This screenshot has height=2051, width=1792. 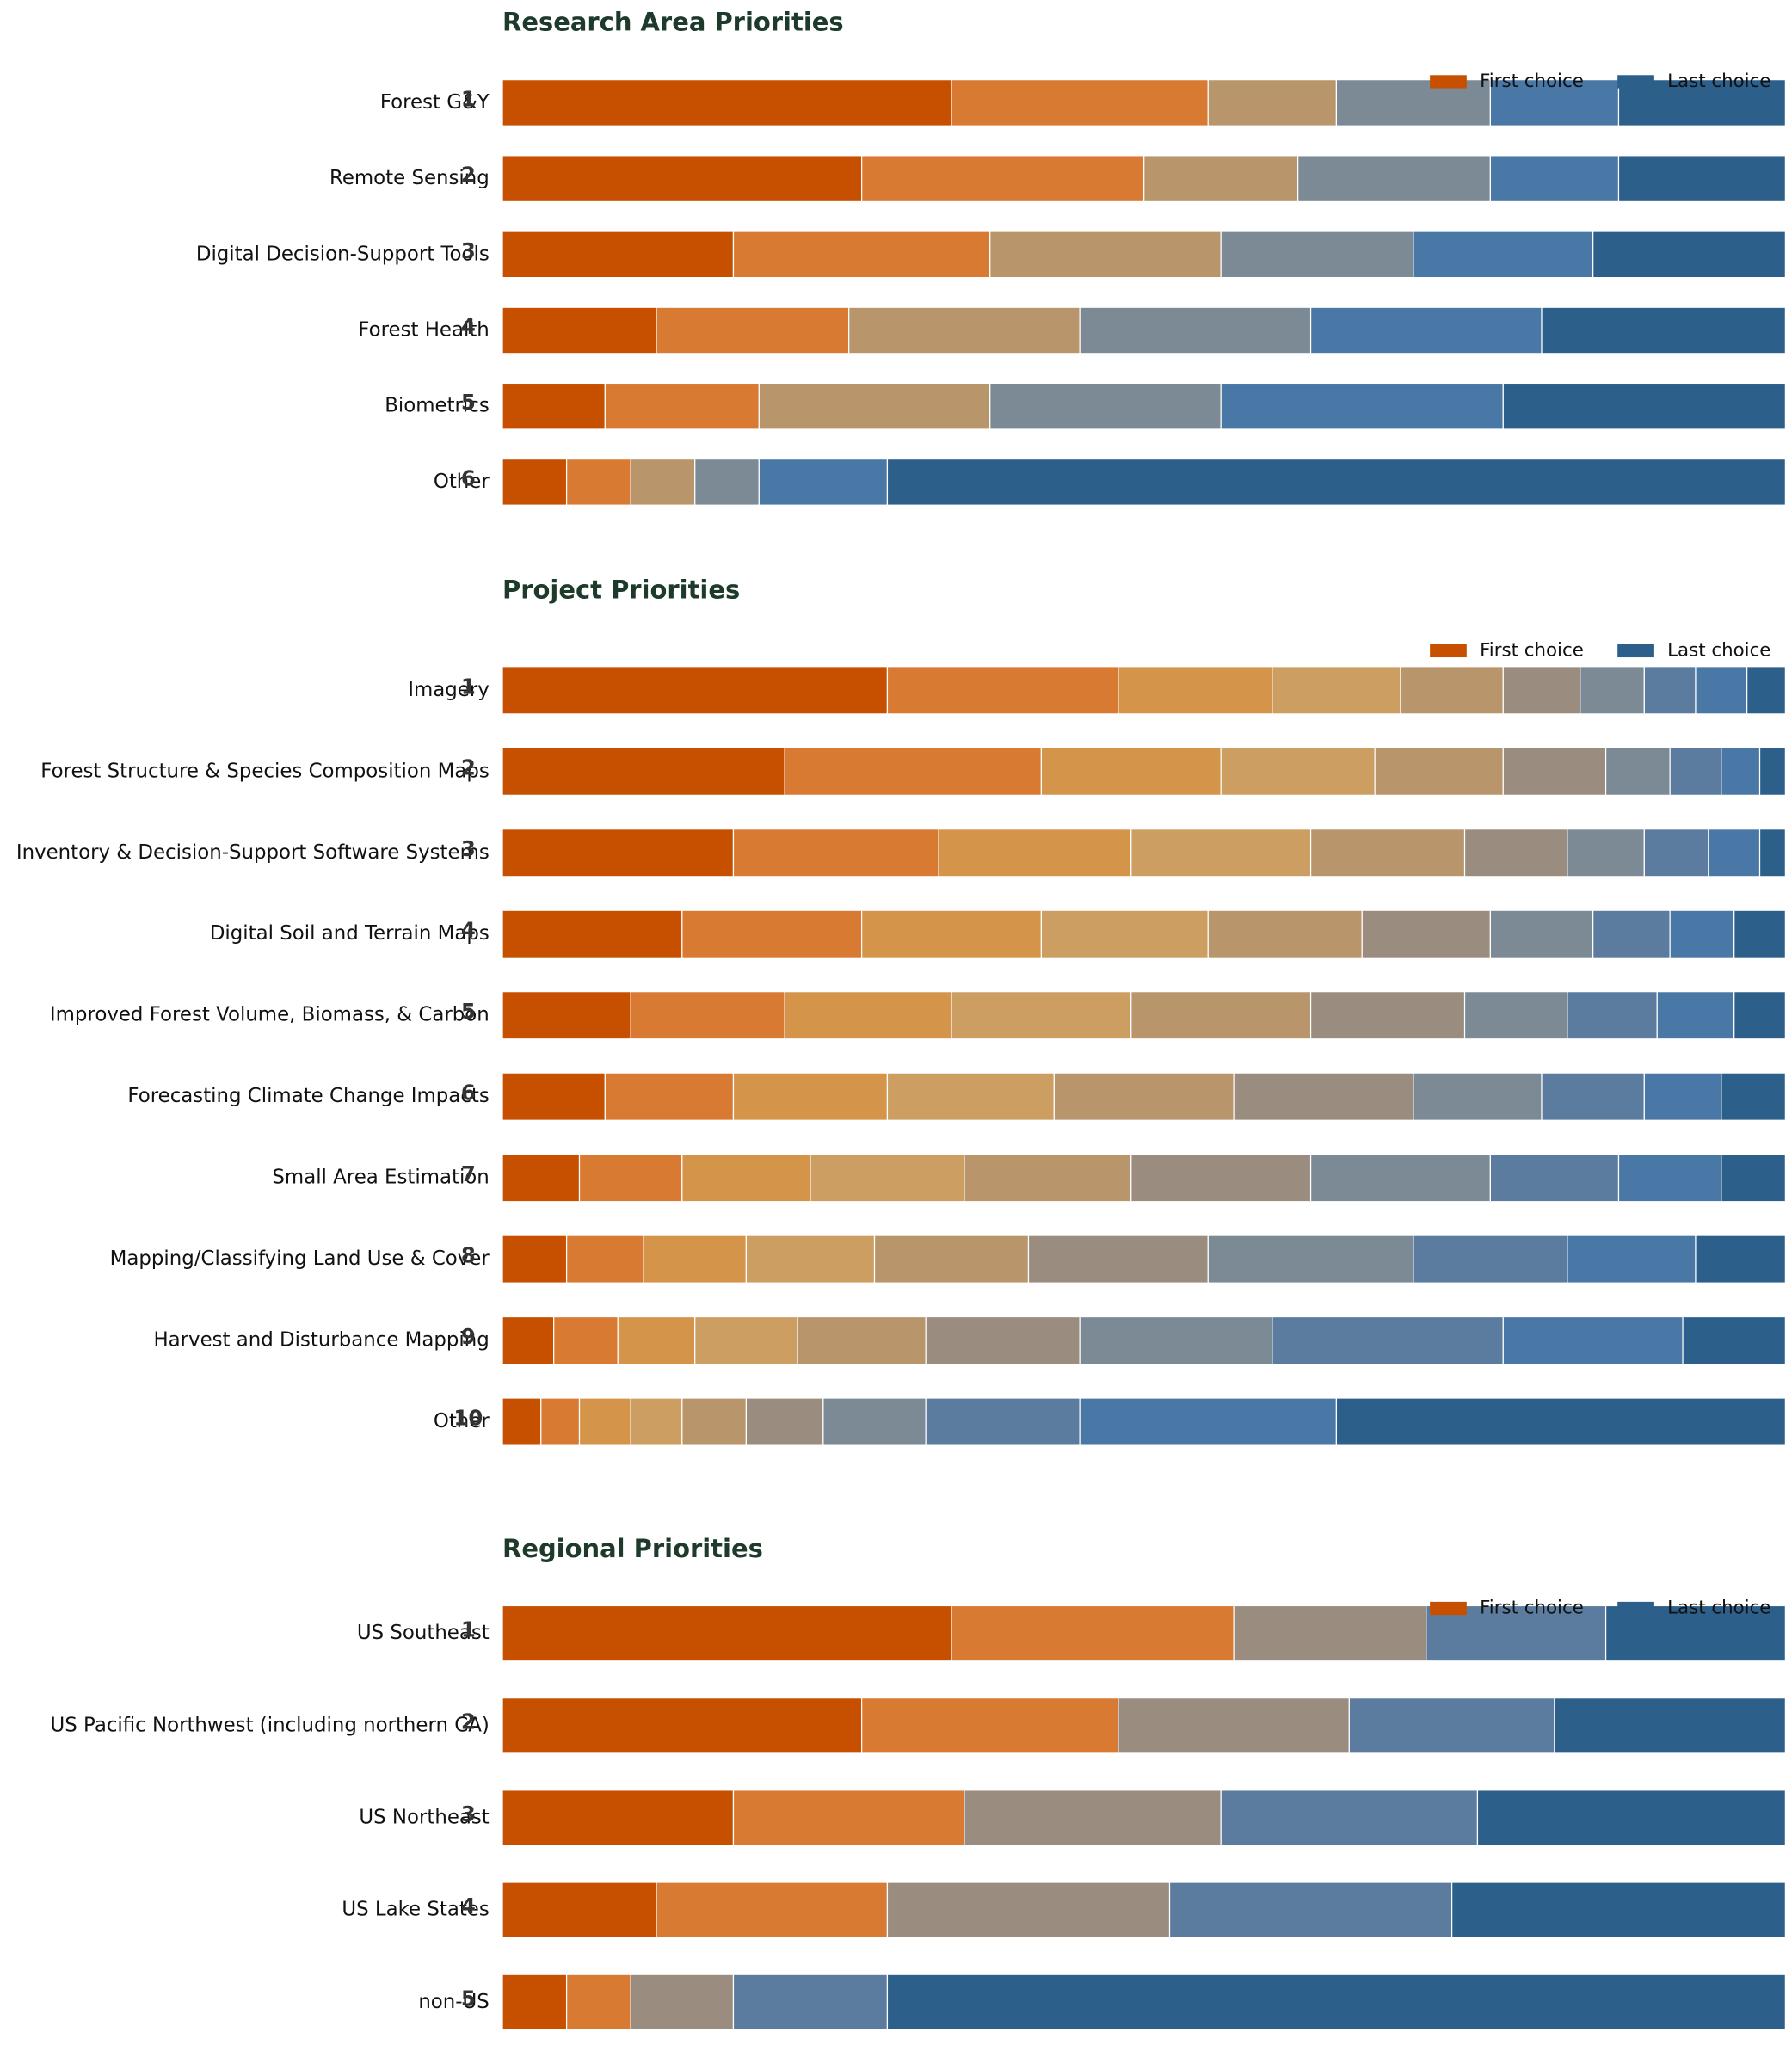 What do you see at coordinates (300, 1258) in the screenshot?
I see `category-label: Mapping/Classifying Land Use & Cover` at bounding box center [300, 1258].